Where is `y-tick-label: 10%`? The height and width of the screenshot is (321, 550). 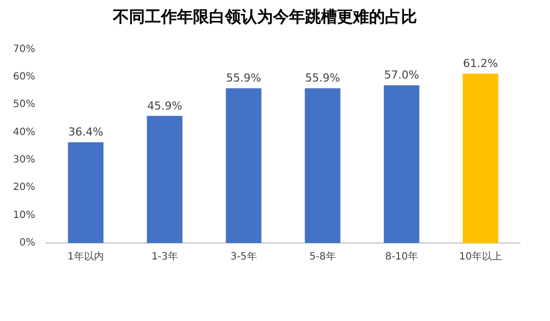 y-tick-label: 10% is located at coordinates (24, 215).